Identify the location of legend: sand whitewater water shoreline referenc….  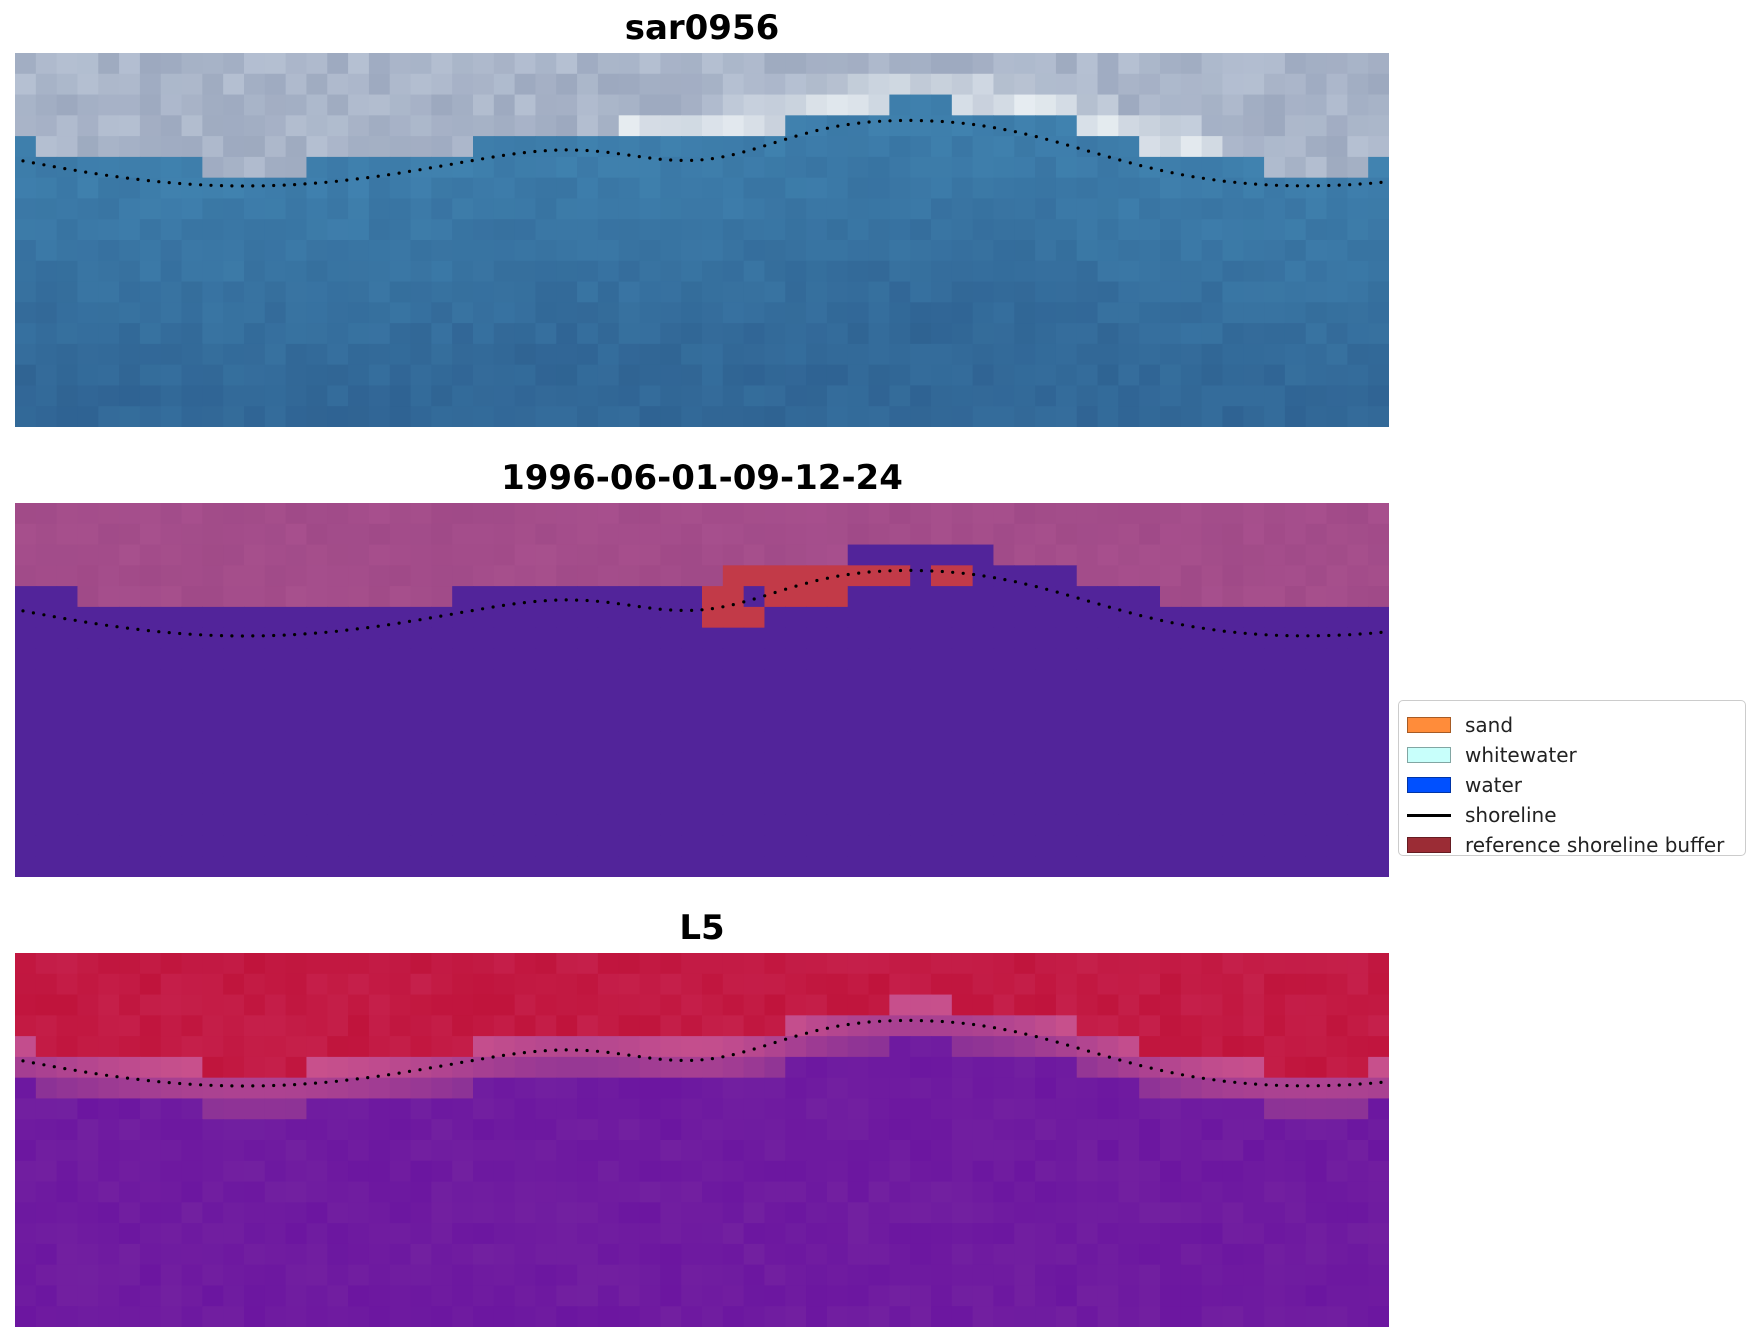
(1572, 778).